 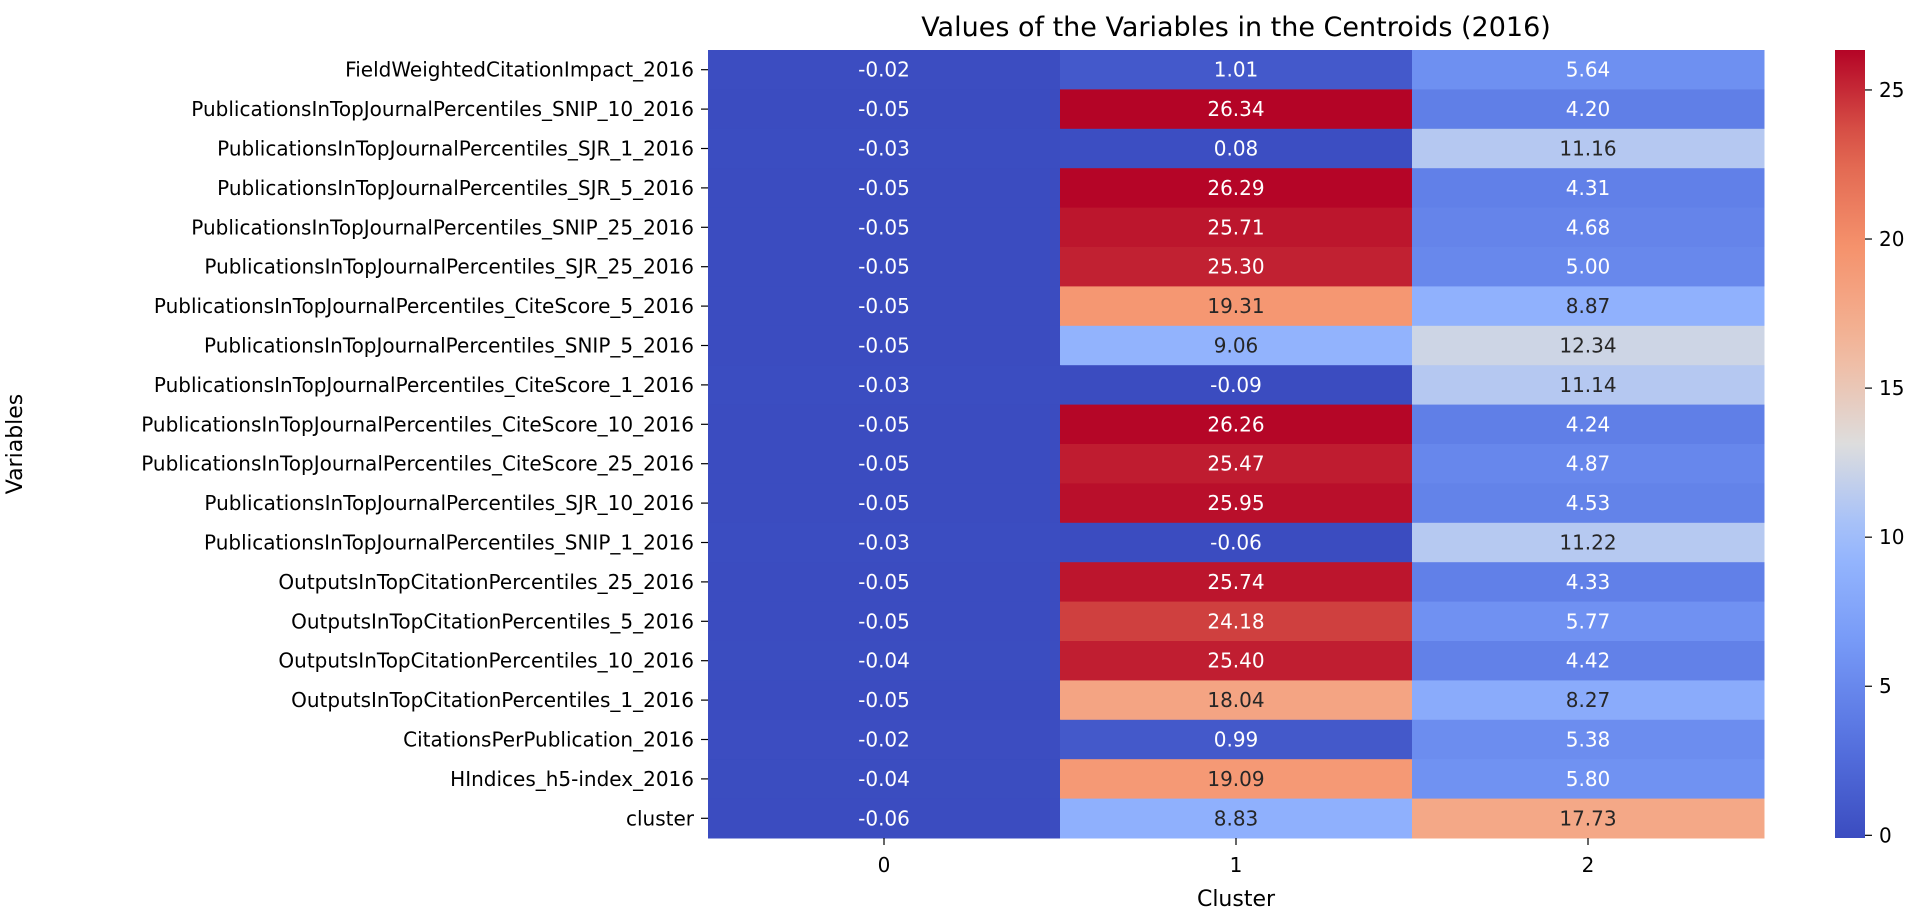 What do you see at coordinates (1885, 835) in the screenshot?
I see `colorbar-tick-label: 0` at bounding box center [1885, 835].